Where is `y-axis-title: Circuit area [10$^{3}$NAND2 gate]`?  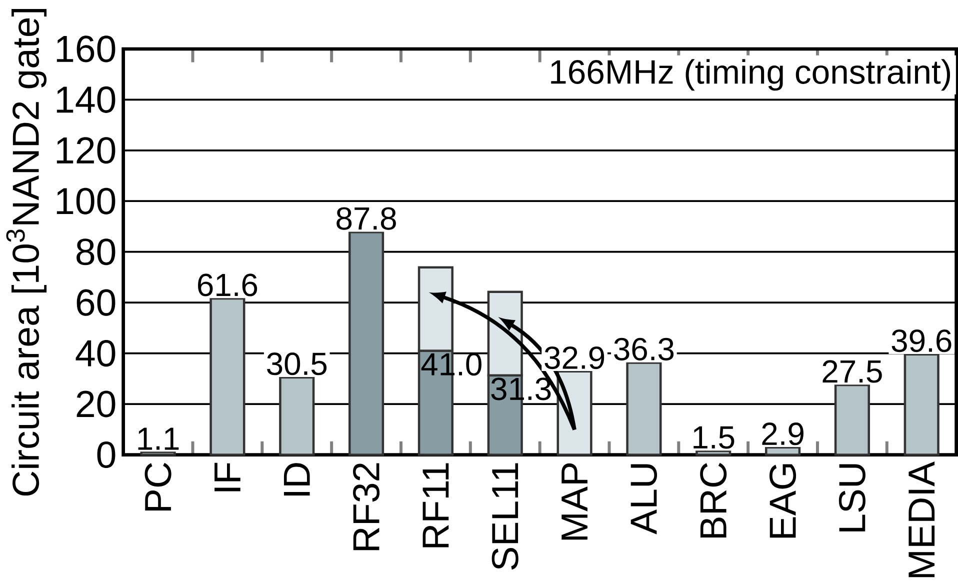 y-axis-title: Circuit area [10$^{3}$NAND2 gate] is located at coordinates (26, 252).